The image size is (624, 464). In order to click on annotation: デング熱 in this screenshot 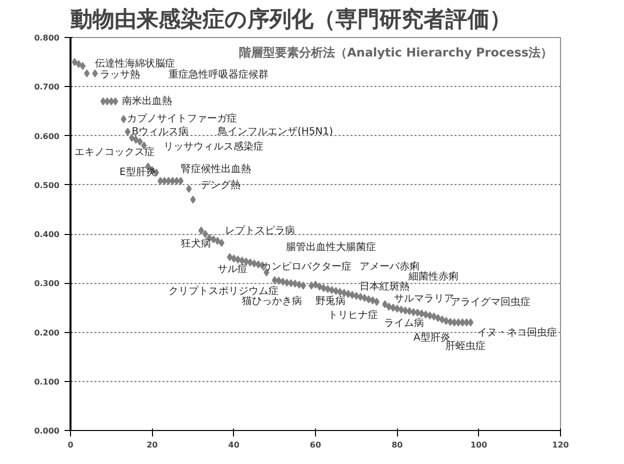, I will do `click(220, 184)`.